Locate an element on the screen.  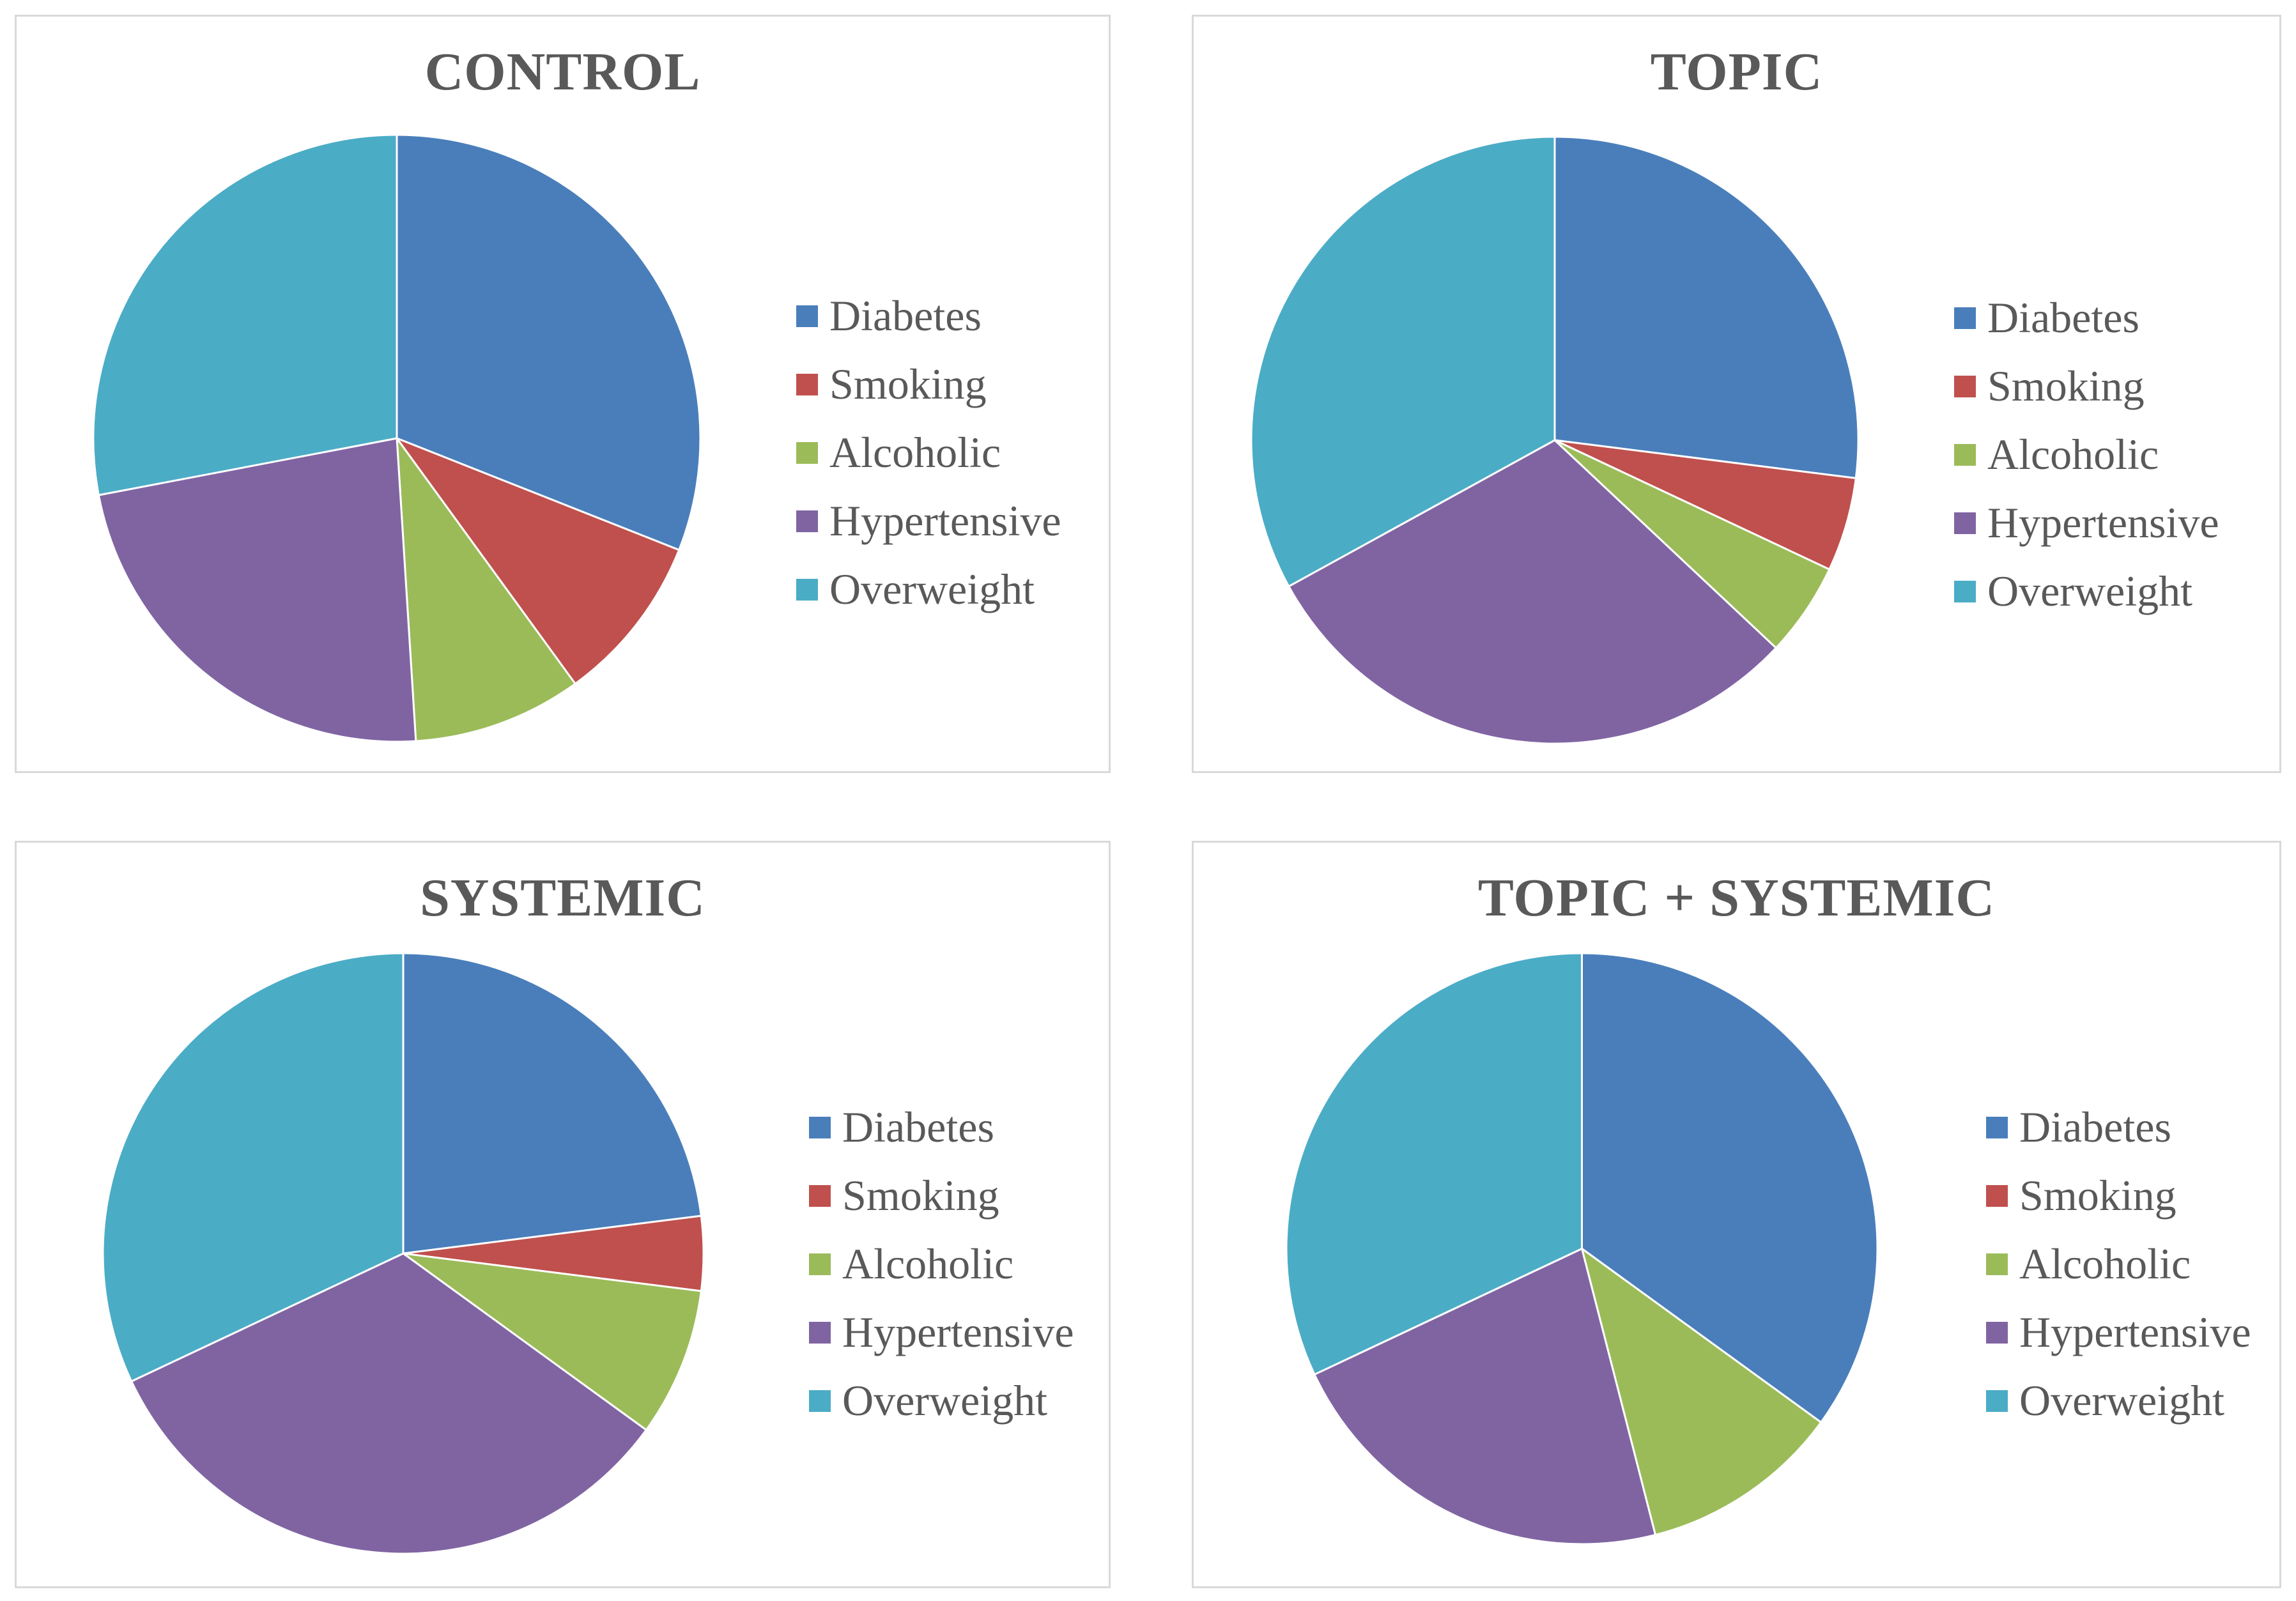
chart-title: TOPIC is located at coordinates (1736, 72).